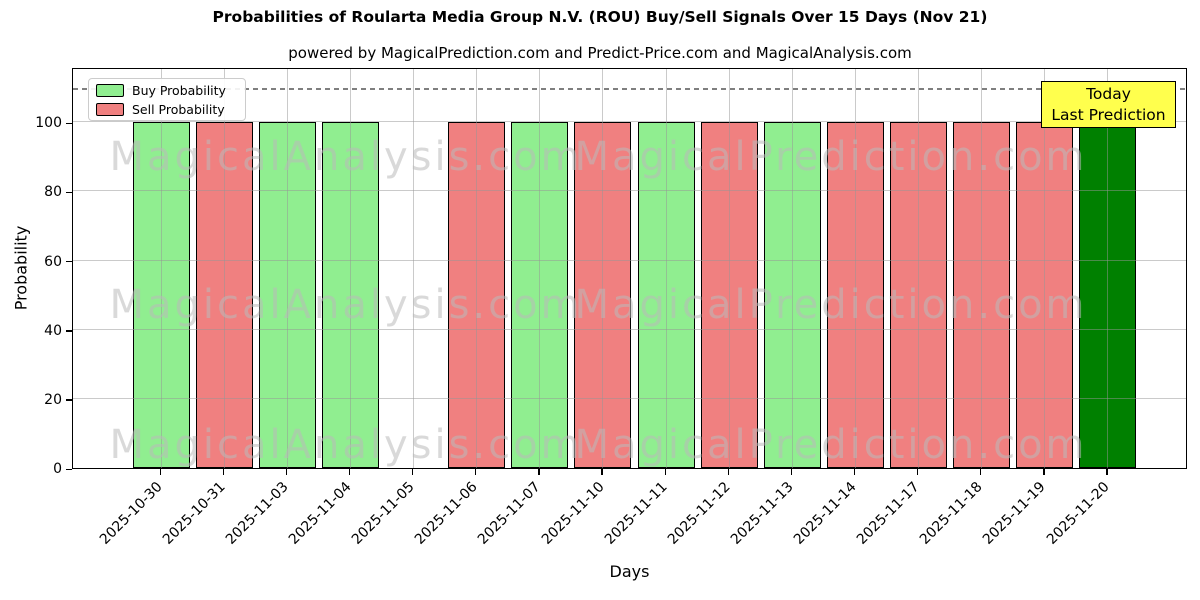 This screenshot has width=1200, height=600. What do you see at coordinates (178, 109) in the screenshot?
I see `legend-sell-label: Sell Probability` at bounding box center [178, 109].